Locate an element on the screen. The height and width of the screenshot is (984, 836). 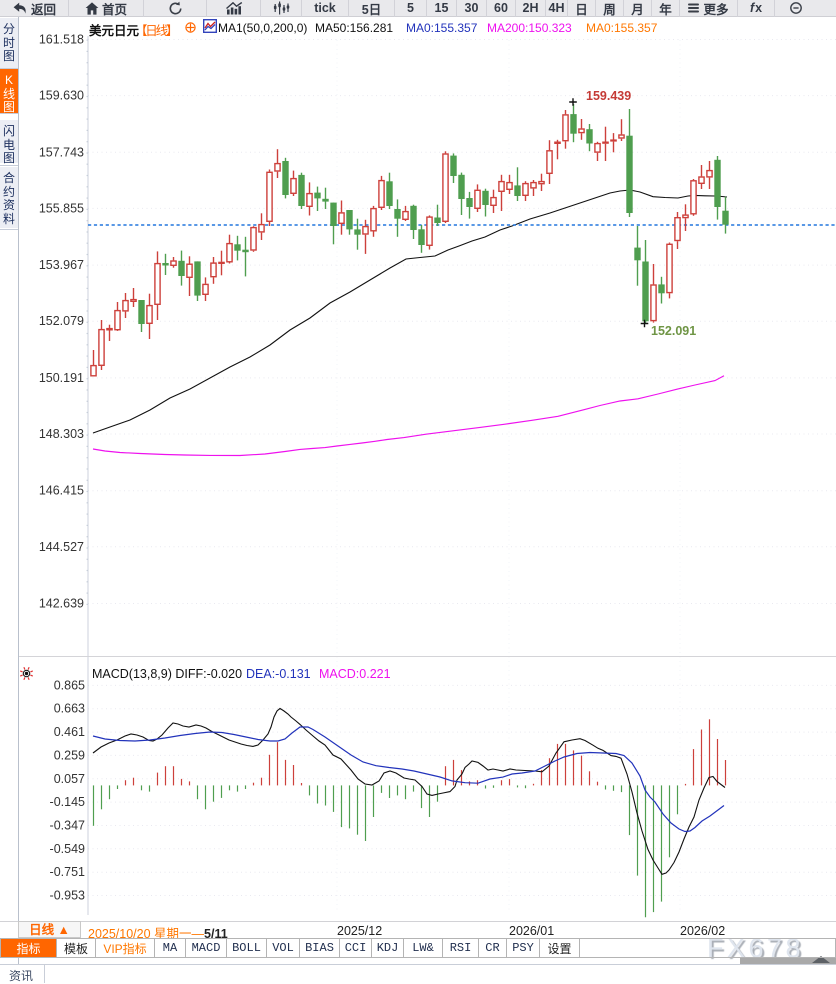
svg-text: 0.057 is located at coordinates (69, 779).